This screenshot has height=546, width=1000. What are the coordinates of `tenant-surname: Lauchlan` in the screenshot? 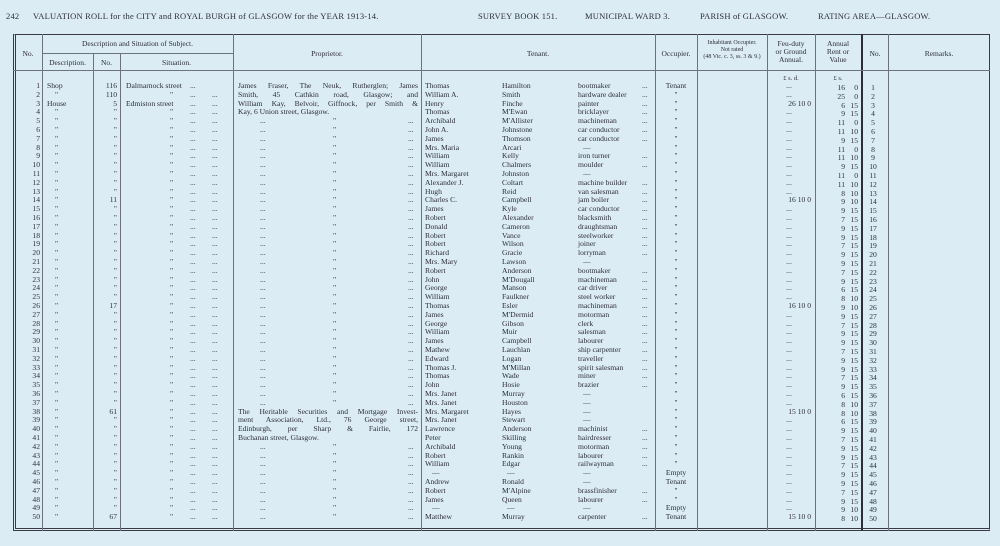 It's located at (516, 349).